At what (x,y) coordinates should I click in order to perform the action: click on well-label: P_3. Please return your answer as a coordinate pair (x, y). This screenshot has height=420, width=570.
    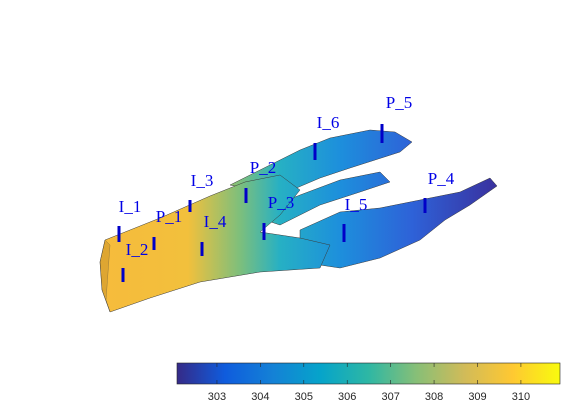
    Looking at the image, I should click on (281, 202).